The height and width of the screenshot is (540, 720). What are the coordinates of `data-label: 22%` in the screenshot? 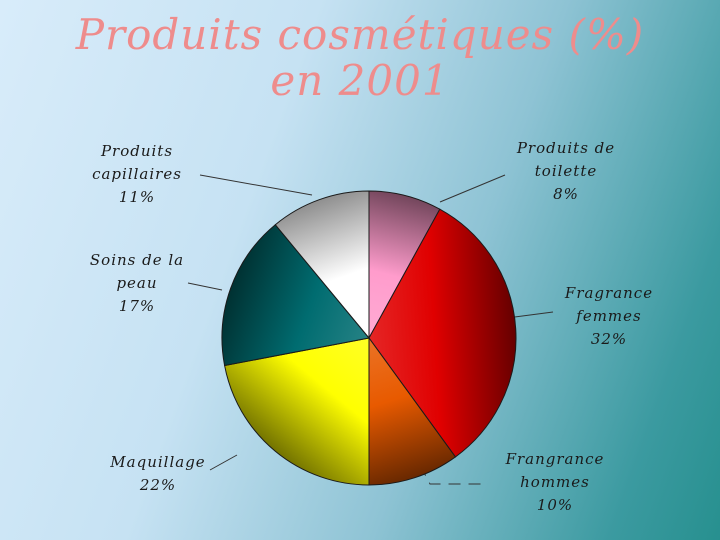 It's located at (158, 485).